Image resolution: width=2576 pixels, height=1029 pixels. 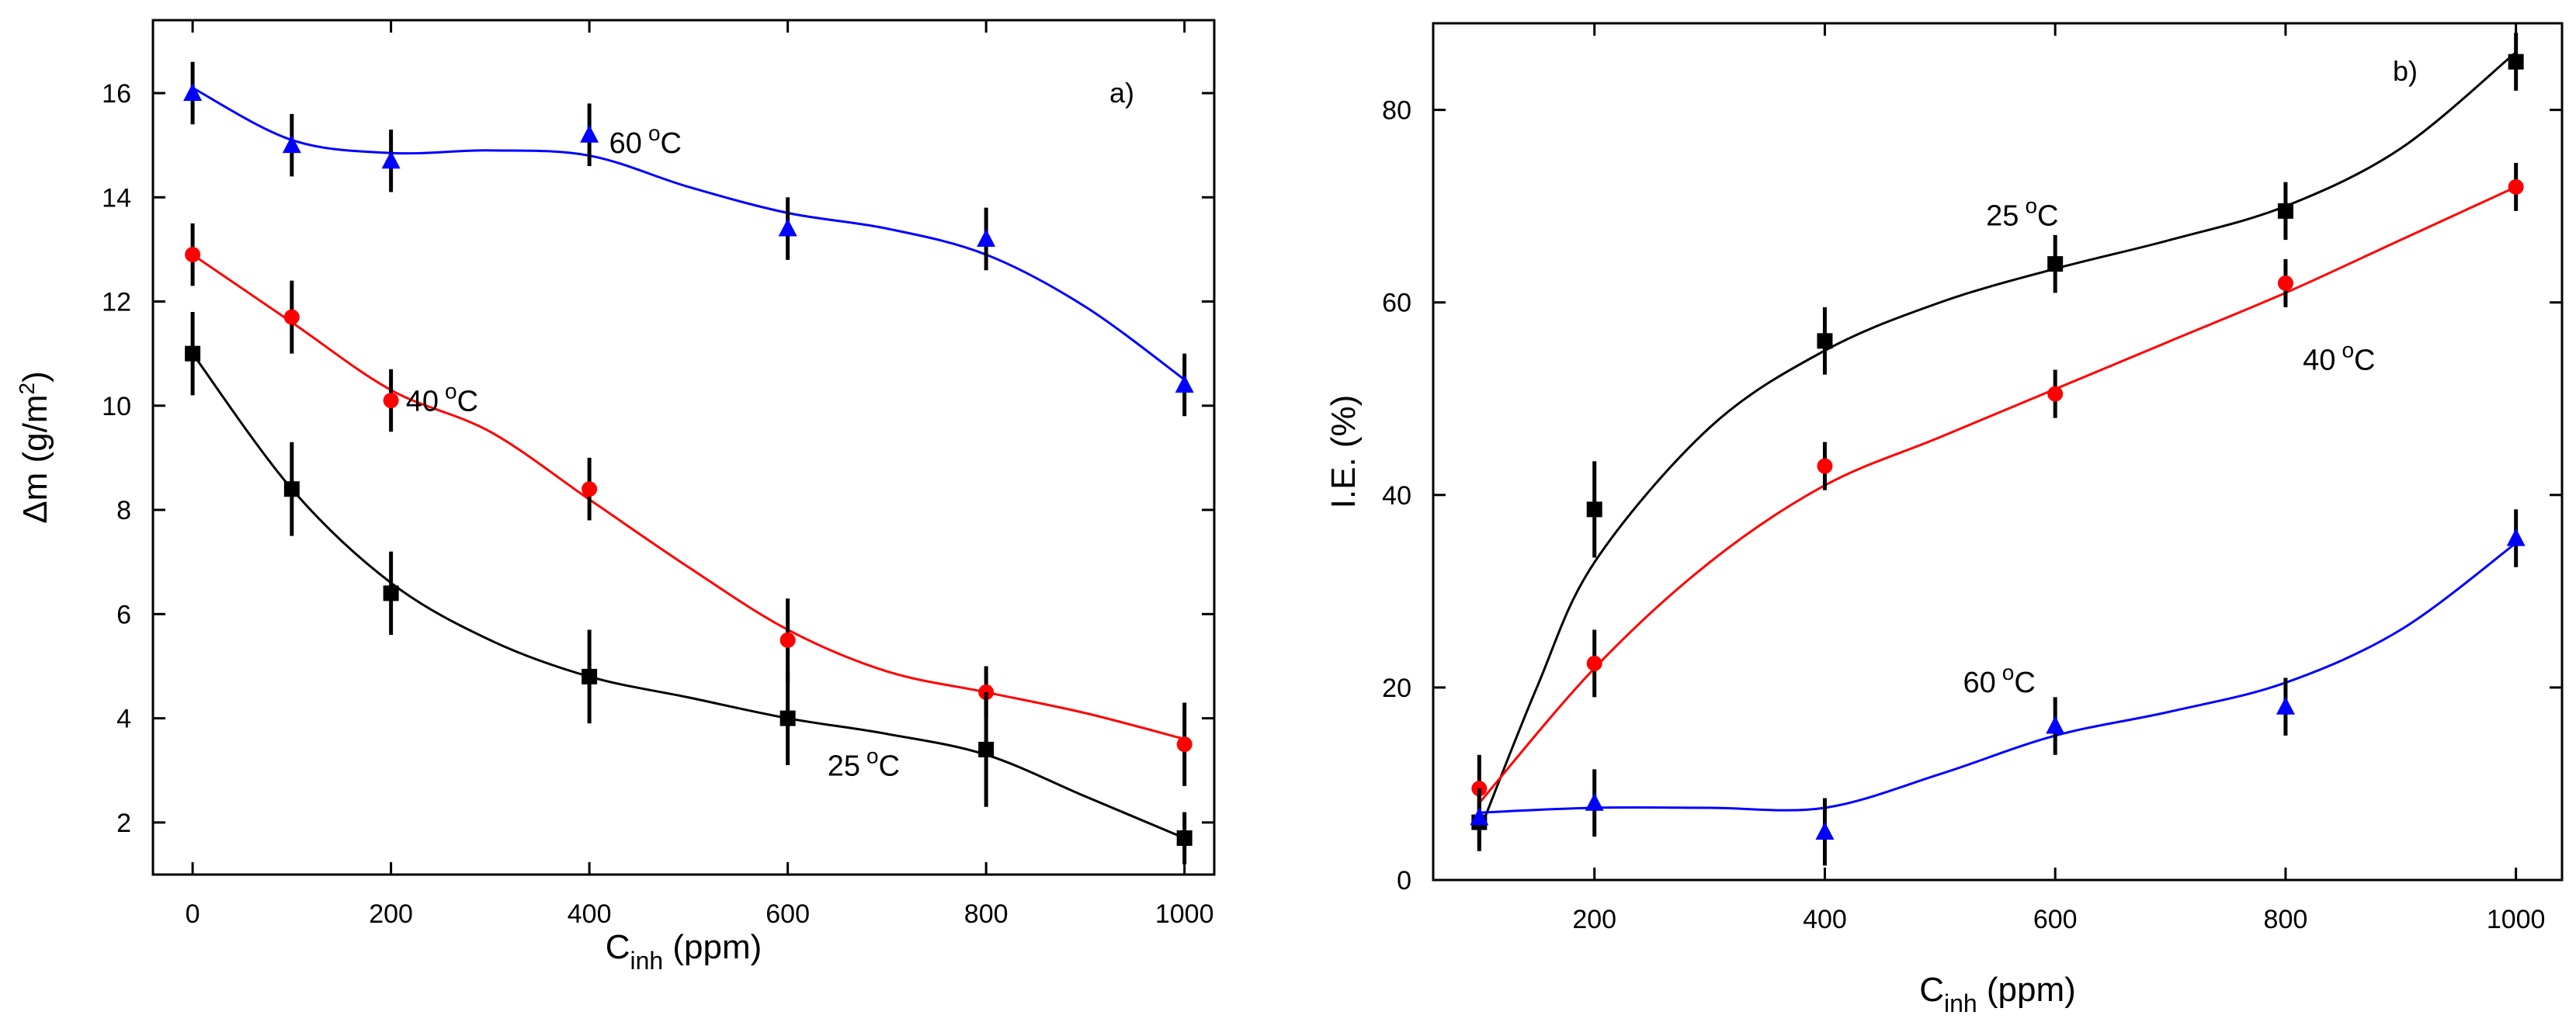 What do you see at coordinates (35, 459) in the screenshot?
I see `y-axis-title-main: Δm (g/m` at bounding box center [35, 459].